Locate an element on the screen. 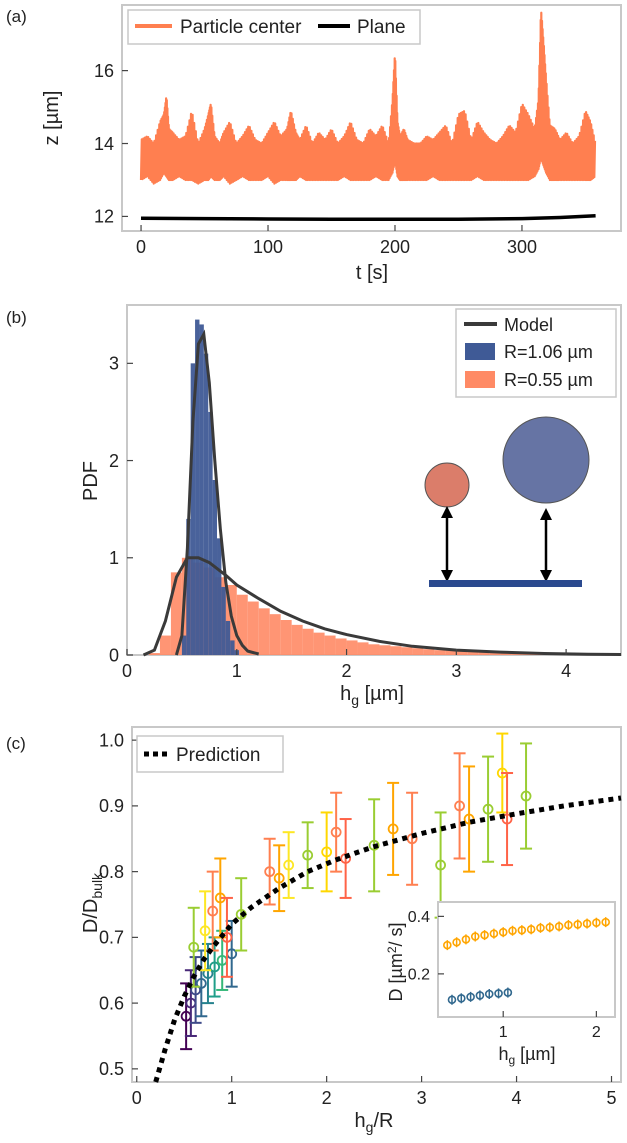 This screenshot has width=627, height=1143. panel-b-x-tick-label: 1 is located at coordinates (237, 671).